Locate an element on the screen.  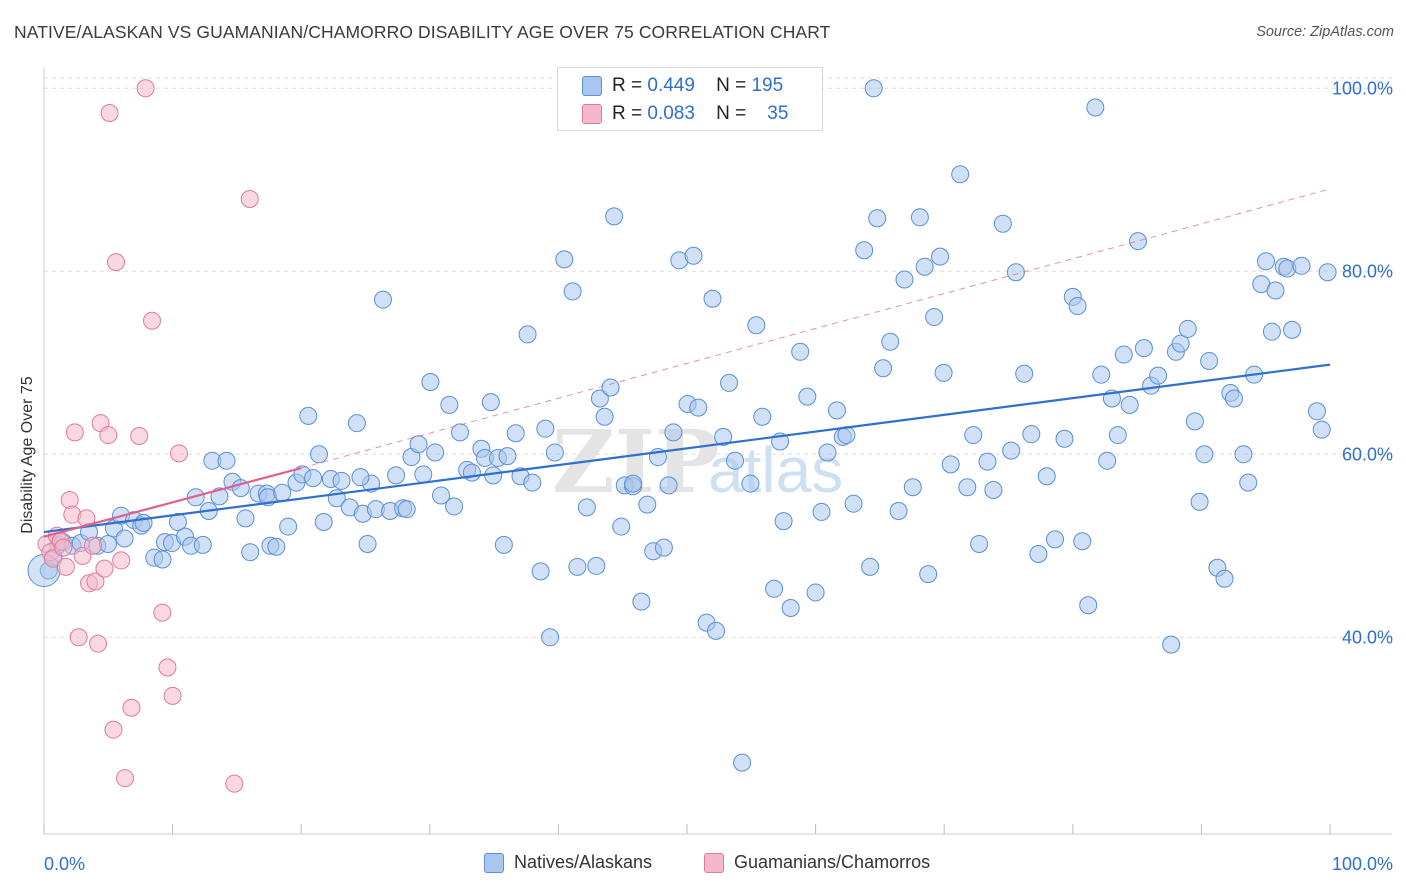
legend-r-label: R = is located at coordinates (627, 113).